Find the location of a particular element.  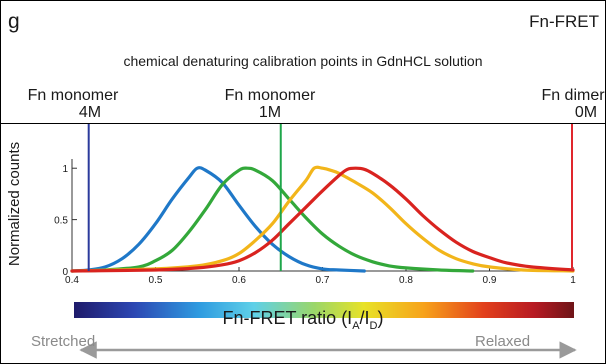

x-axis-label: Fn-FRET ratio (IA/ID) is located at coordinates (303, 320).